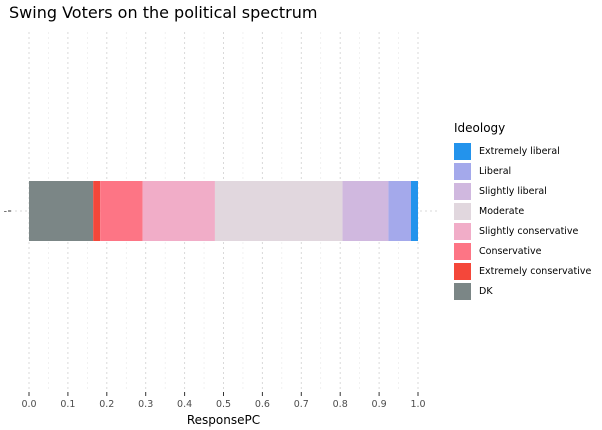 Image resolution: width=602 pixels, height=430 pixels. What do you see at coordinates (262, 404) in the screenshot?
I see `x-tick-label: 0.6` at bounding box center [262, 404].